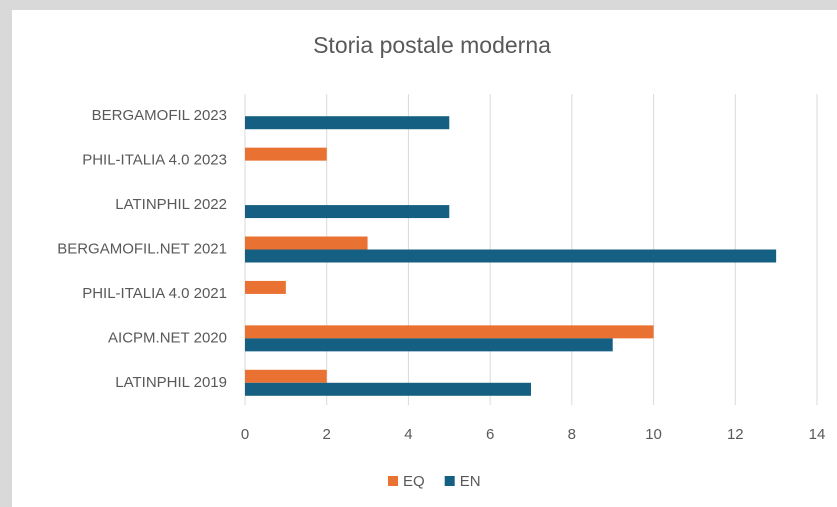  What do you see at coordinates (408, 434) in the screenshot?
I see `x-tick-label: 4` at bounding box center [408, 434].